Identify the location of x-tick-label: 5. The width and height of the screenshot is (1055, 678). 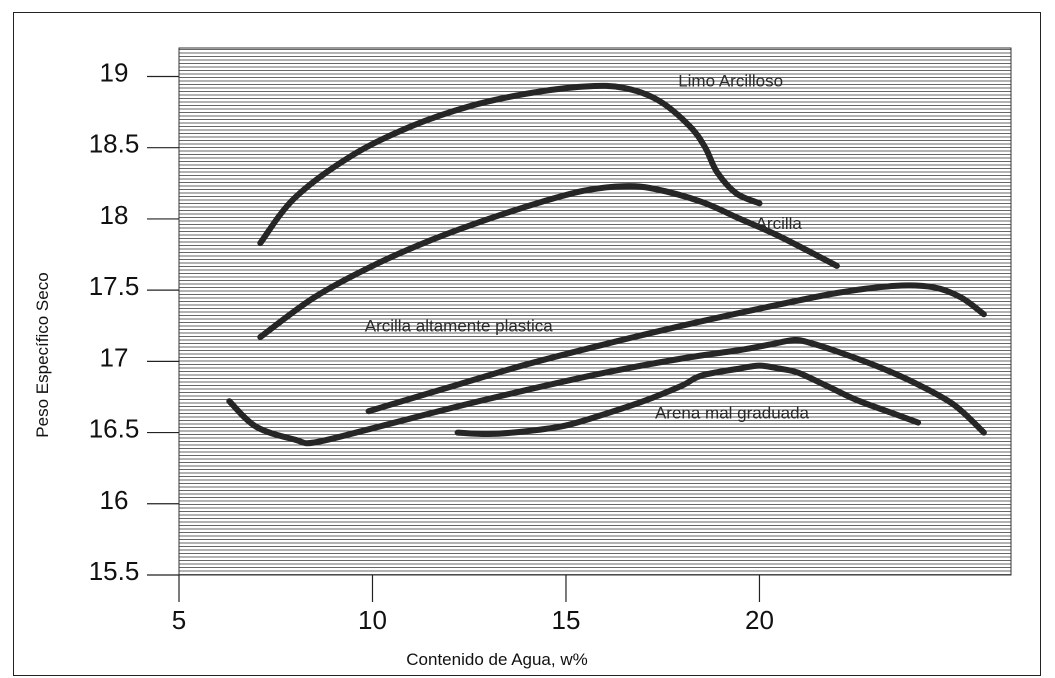
(179, 620).